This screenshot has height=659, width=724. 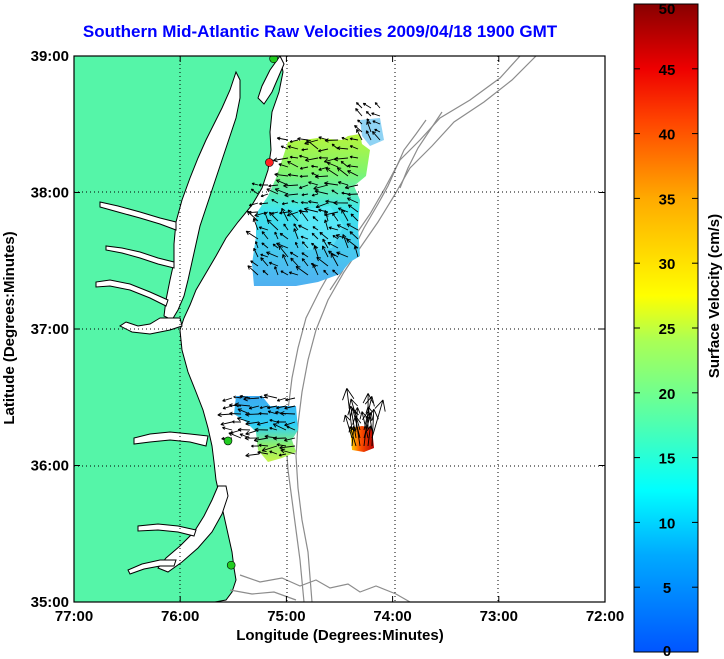 I want to click on x-tick-label: 74:00, so click(x=392, y=616).